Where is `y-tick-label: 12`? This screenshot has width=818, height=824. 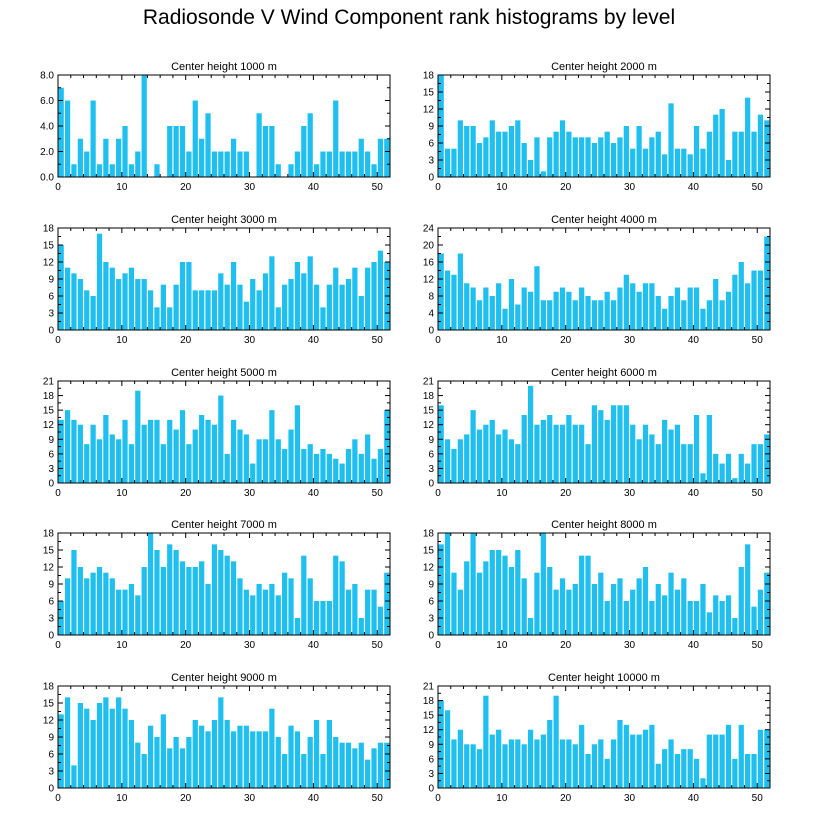 y-tick-label: 12 is located at coordinates (429, 568).